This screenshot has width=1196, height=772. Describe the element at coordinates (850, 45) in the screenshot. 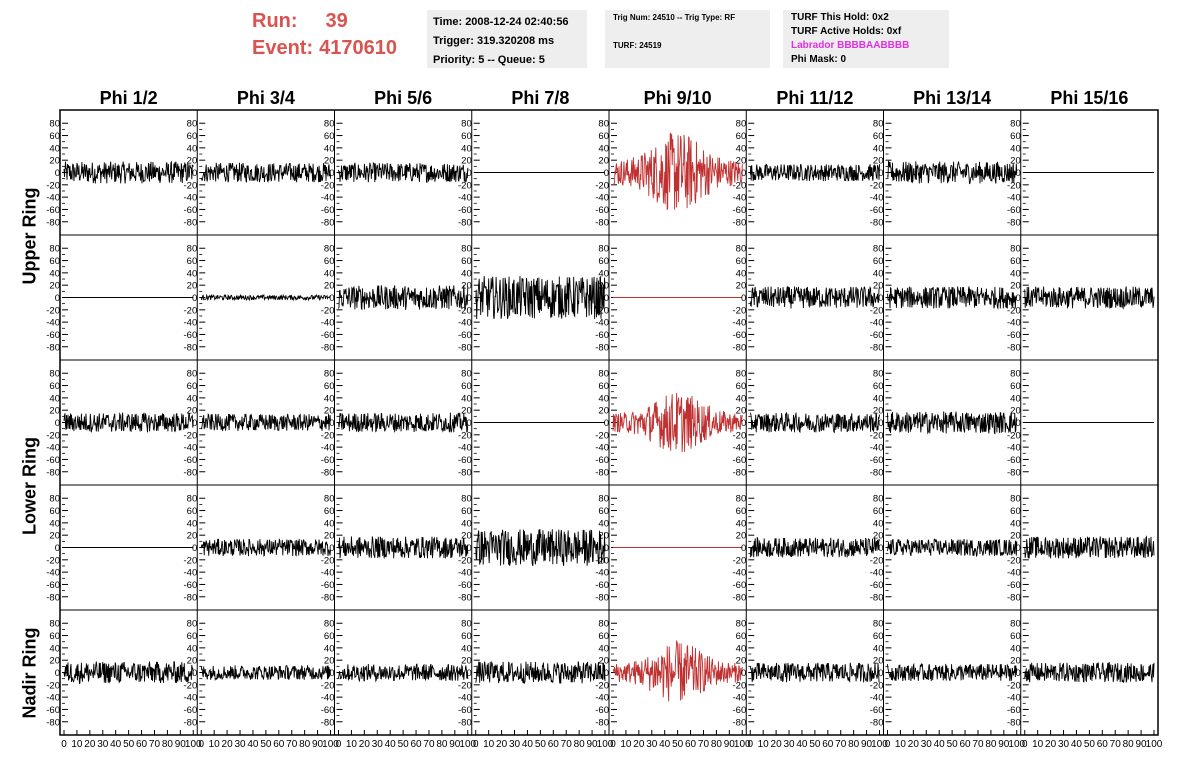

I see `labrador-text: Labrador BBBBAABBBB` at that location.